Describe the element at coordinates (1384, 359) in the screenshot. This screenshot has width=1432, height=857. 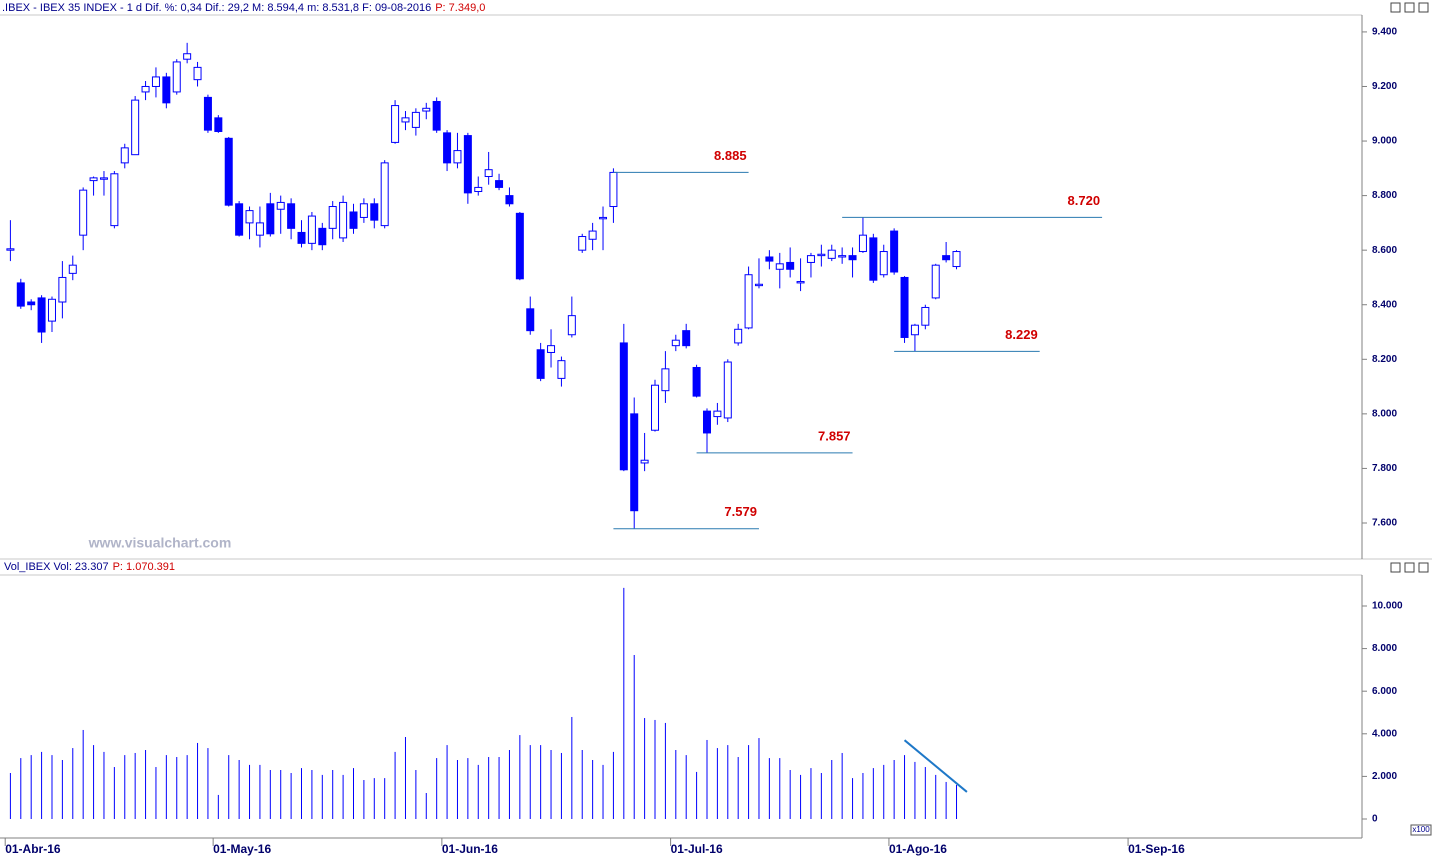
I see `y-tick-label: 8.200` at that location.